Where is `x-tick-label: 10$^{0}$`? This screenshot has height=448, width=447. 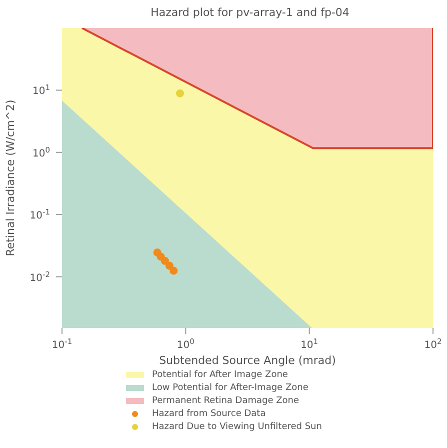 x-tick-label: 10$^{0}$ is located at coordinates (185, 343).